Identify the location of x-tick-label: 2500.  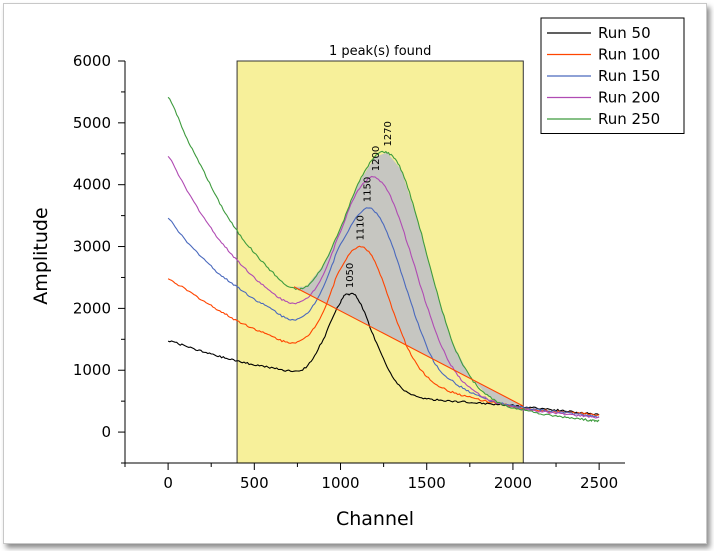
(599, 483).